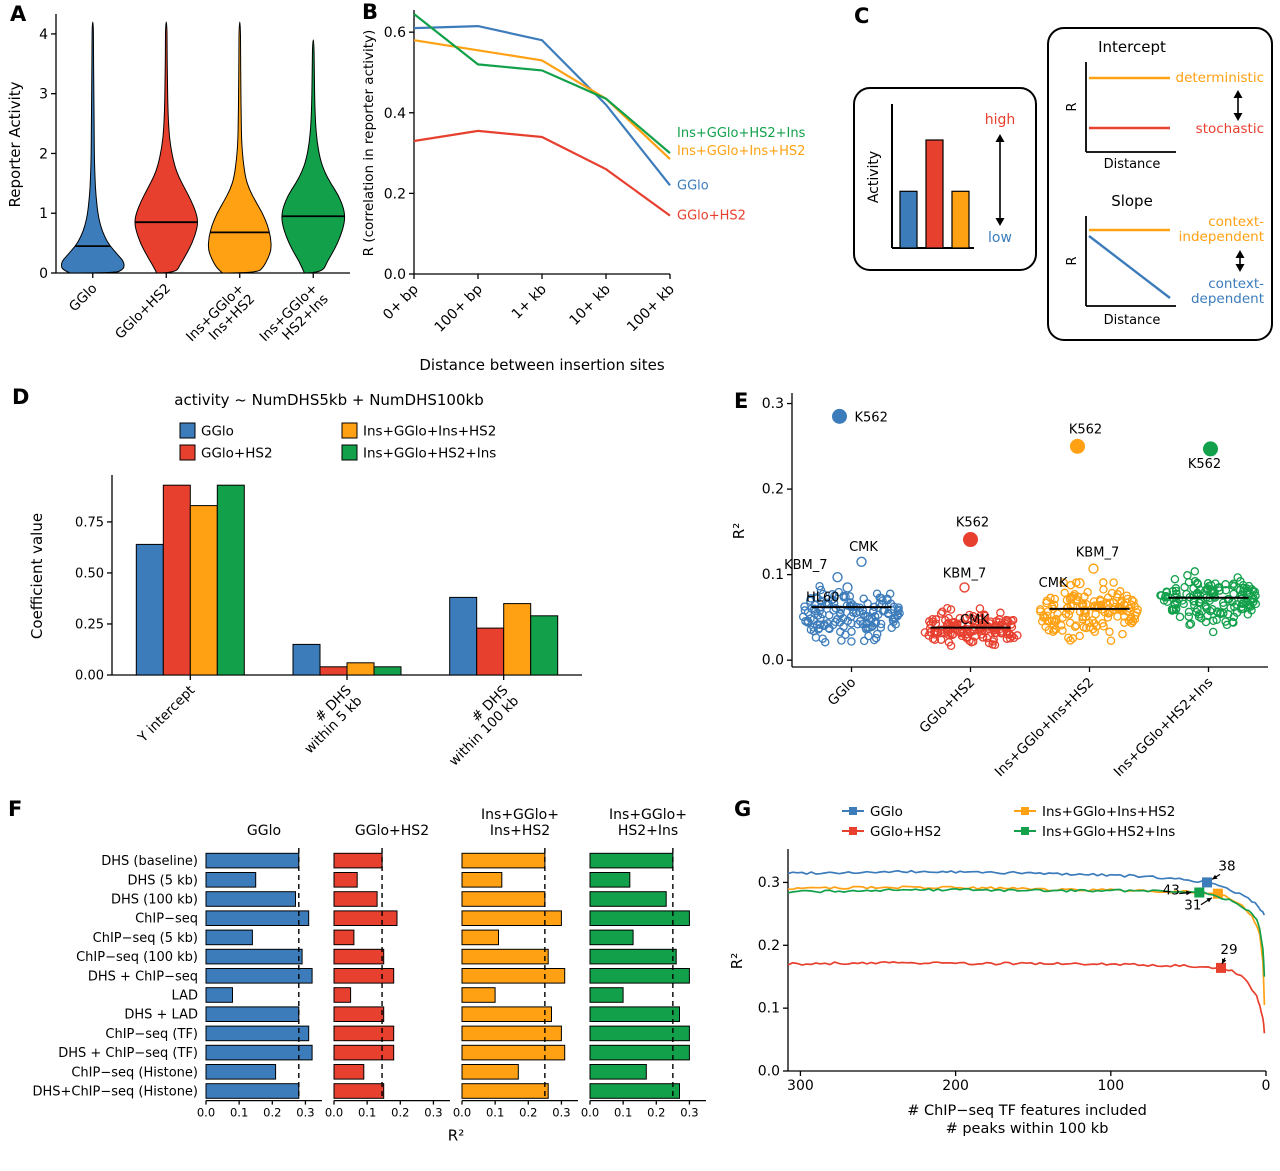 The image size is (1280, 1171). Describe the element at coordinates (166, 919) in the screenshot. I see `svg-text: ChIP−seq` at that location.